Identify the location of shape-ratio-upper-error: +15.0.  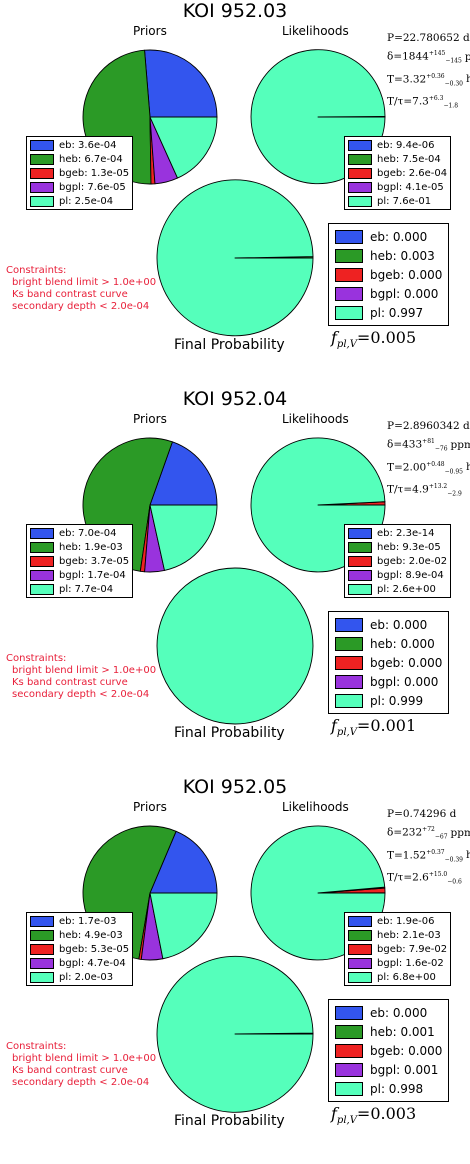
(438, 875).